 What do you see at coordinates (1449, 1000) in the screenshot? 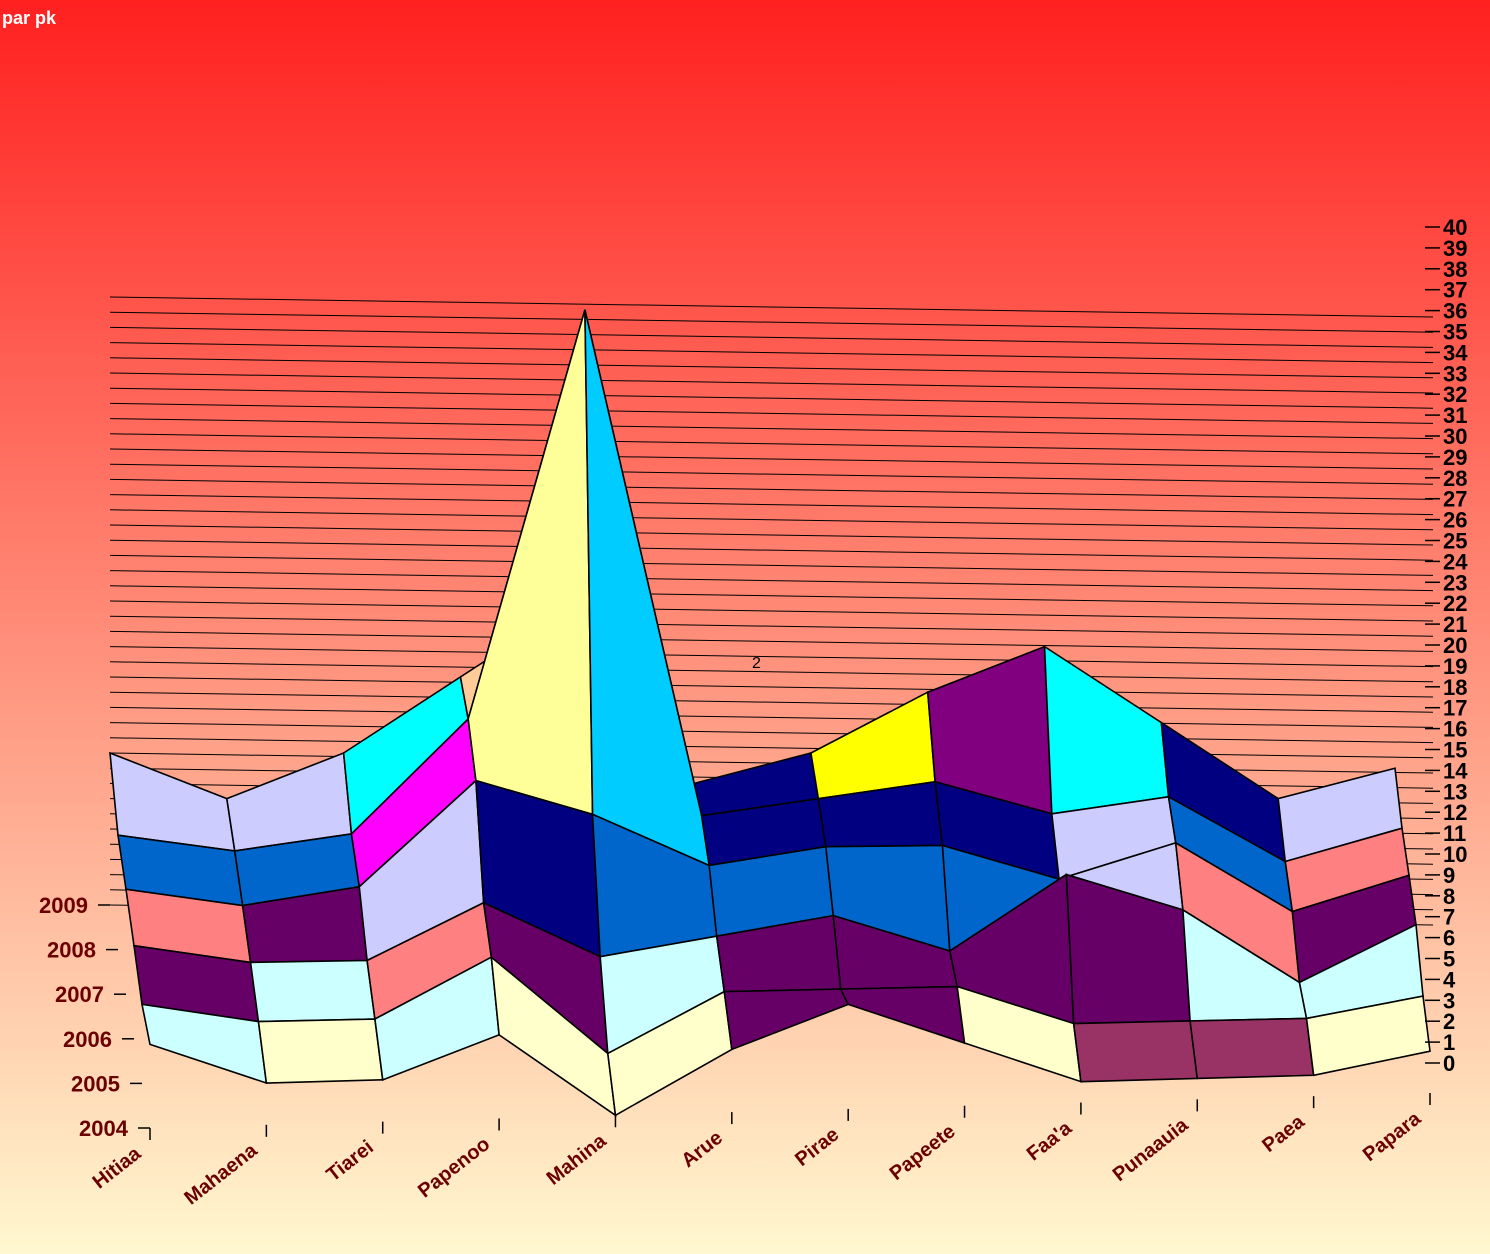
I see `z-tick-label: 3` at bounding box center [1449, 1000].